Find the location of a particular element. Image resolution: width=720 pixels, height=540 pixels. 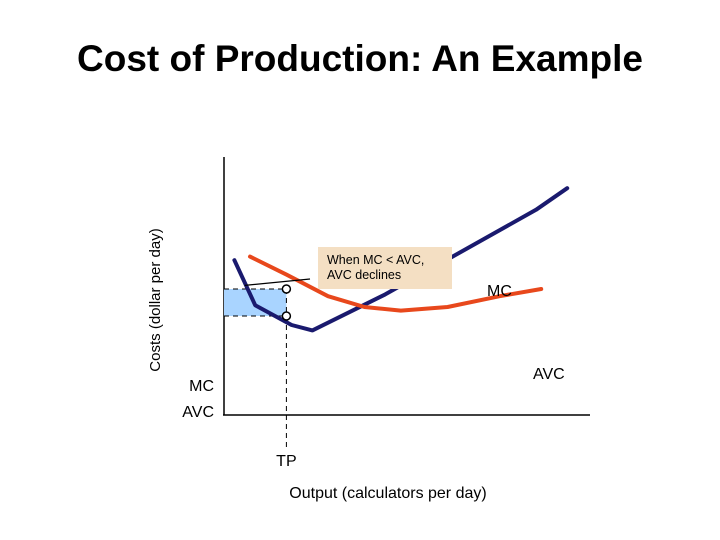

page-title: Cost of Production: An Example is located at coordinates (360, 58).